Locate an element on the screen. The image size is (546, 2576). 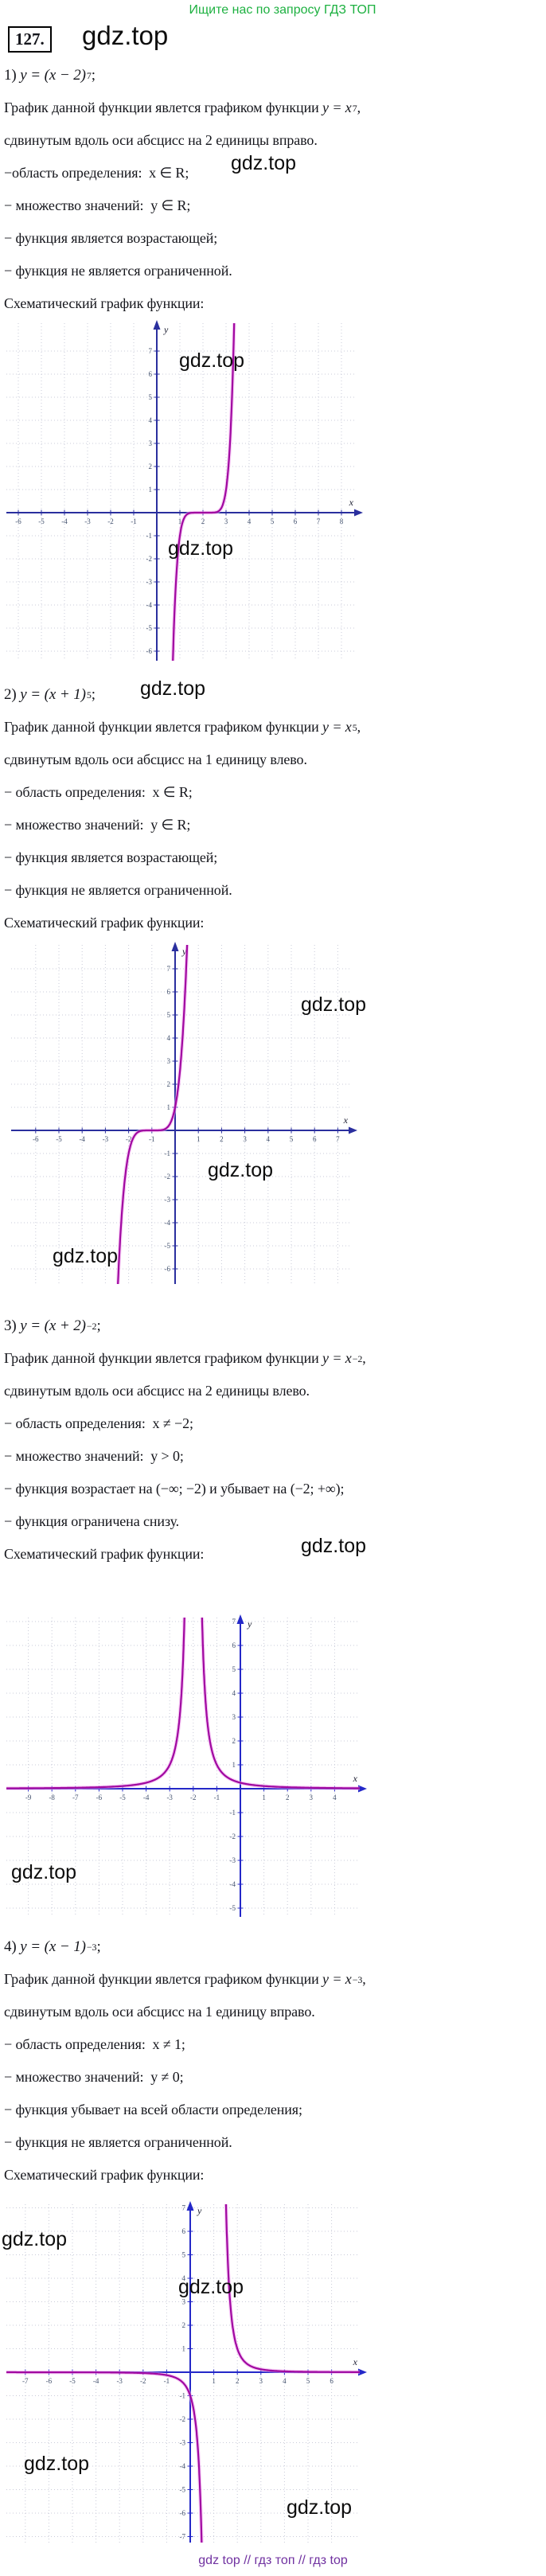
graph-canvas: -6 -5 -4 -3 -2 -1 1 2 3 4 5 6 7 -6 -5 -4 -3 -2 -1 1 2 3 4 5 6 7 x y is located at coordinates (184, 1113).